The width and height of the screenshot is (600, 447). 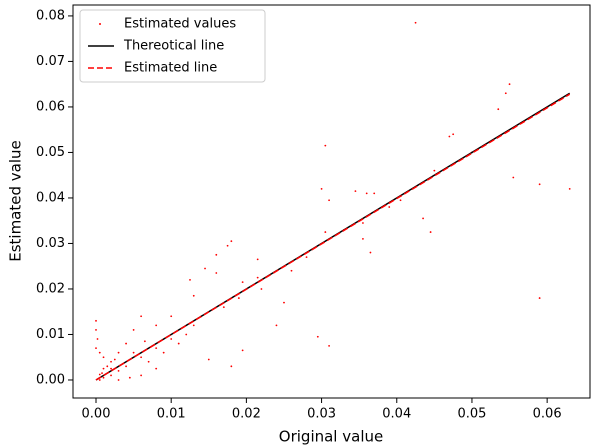 I want to click on legend-label: Thereotical line, so click(x=173, y=46).